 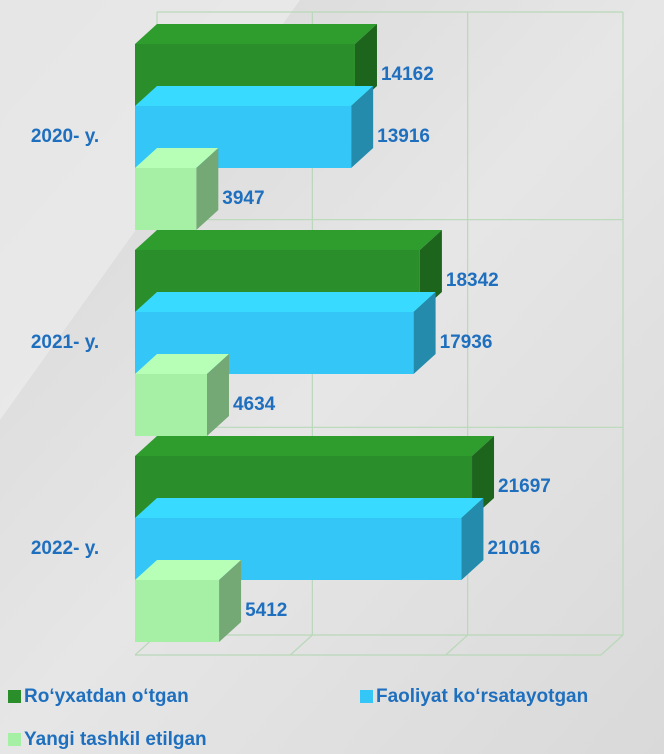 I want to click on value-label: 14162, so click(x=407, y=74).